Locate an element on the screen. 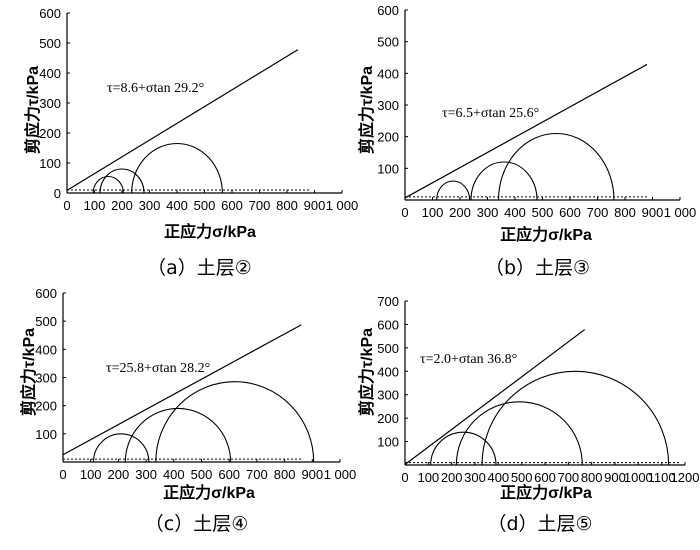 The image size is (700, 550). envelope-equation: τ=8.6+σtan 29.2° is located at coordinates (155, 88).